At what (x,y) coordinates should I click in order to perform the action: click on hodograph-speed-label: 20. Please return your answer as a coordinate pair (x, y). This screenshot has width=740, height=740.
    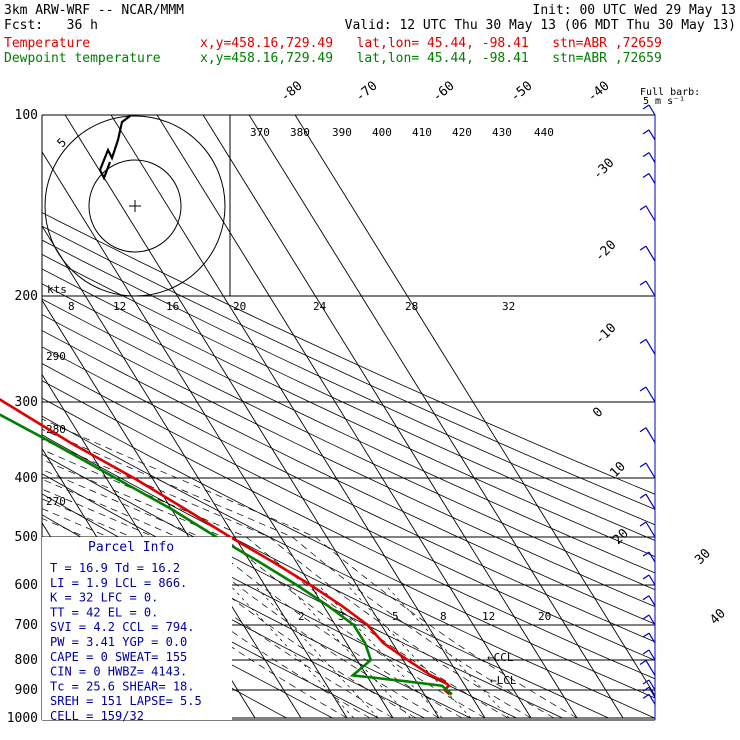
    Looking at the image, I should click on (239, 306).